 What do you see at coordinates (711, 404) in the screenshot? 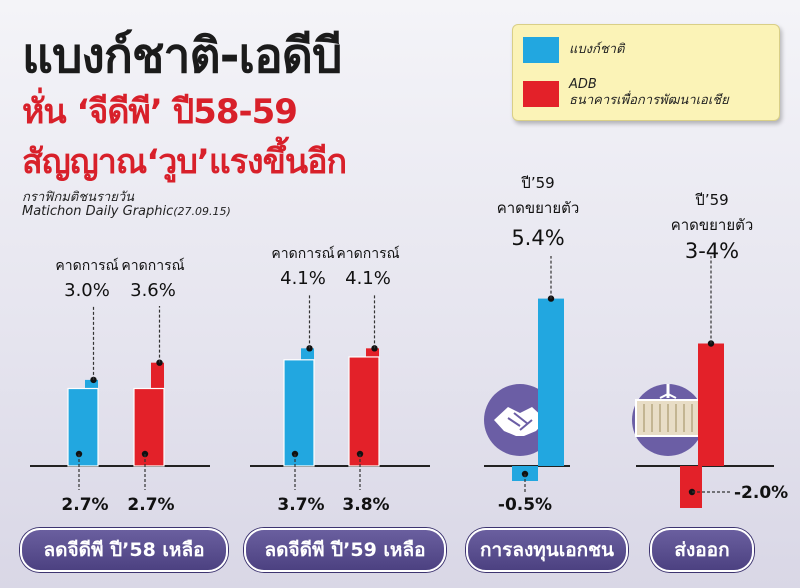
I see `bar-forecast-3-adb` at bounding box center [711, 404].